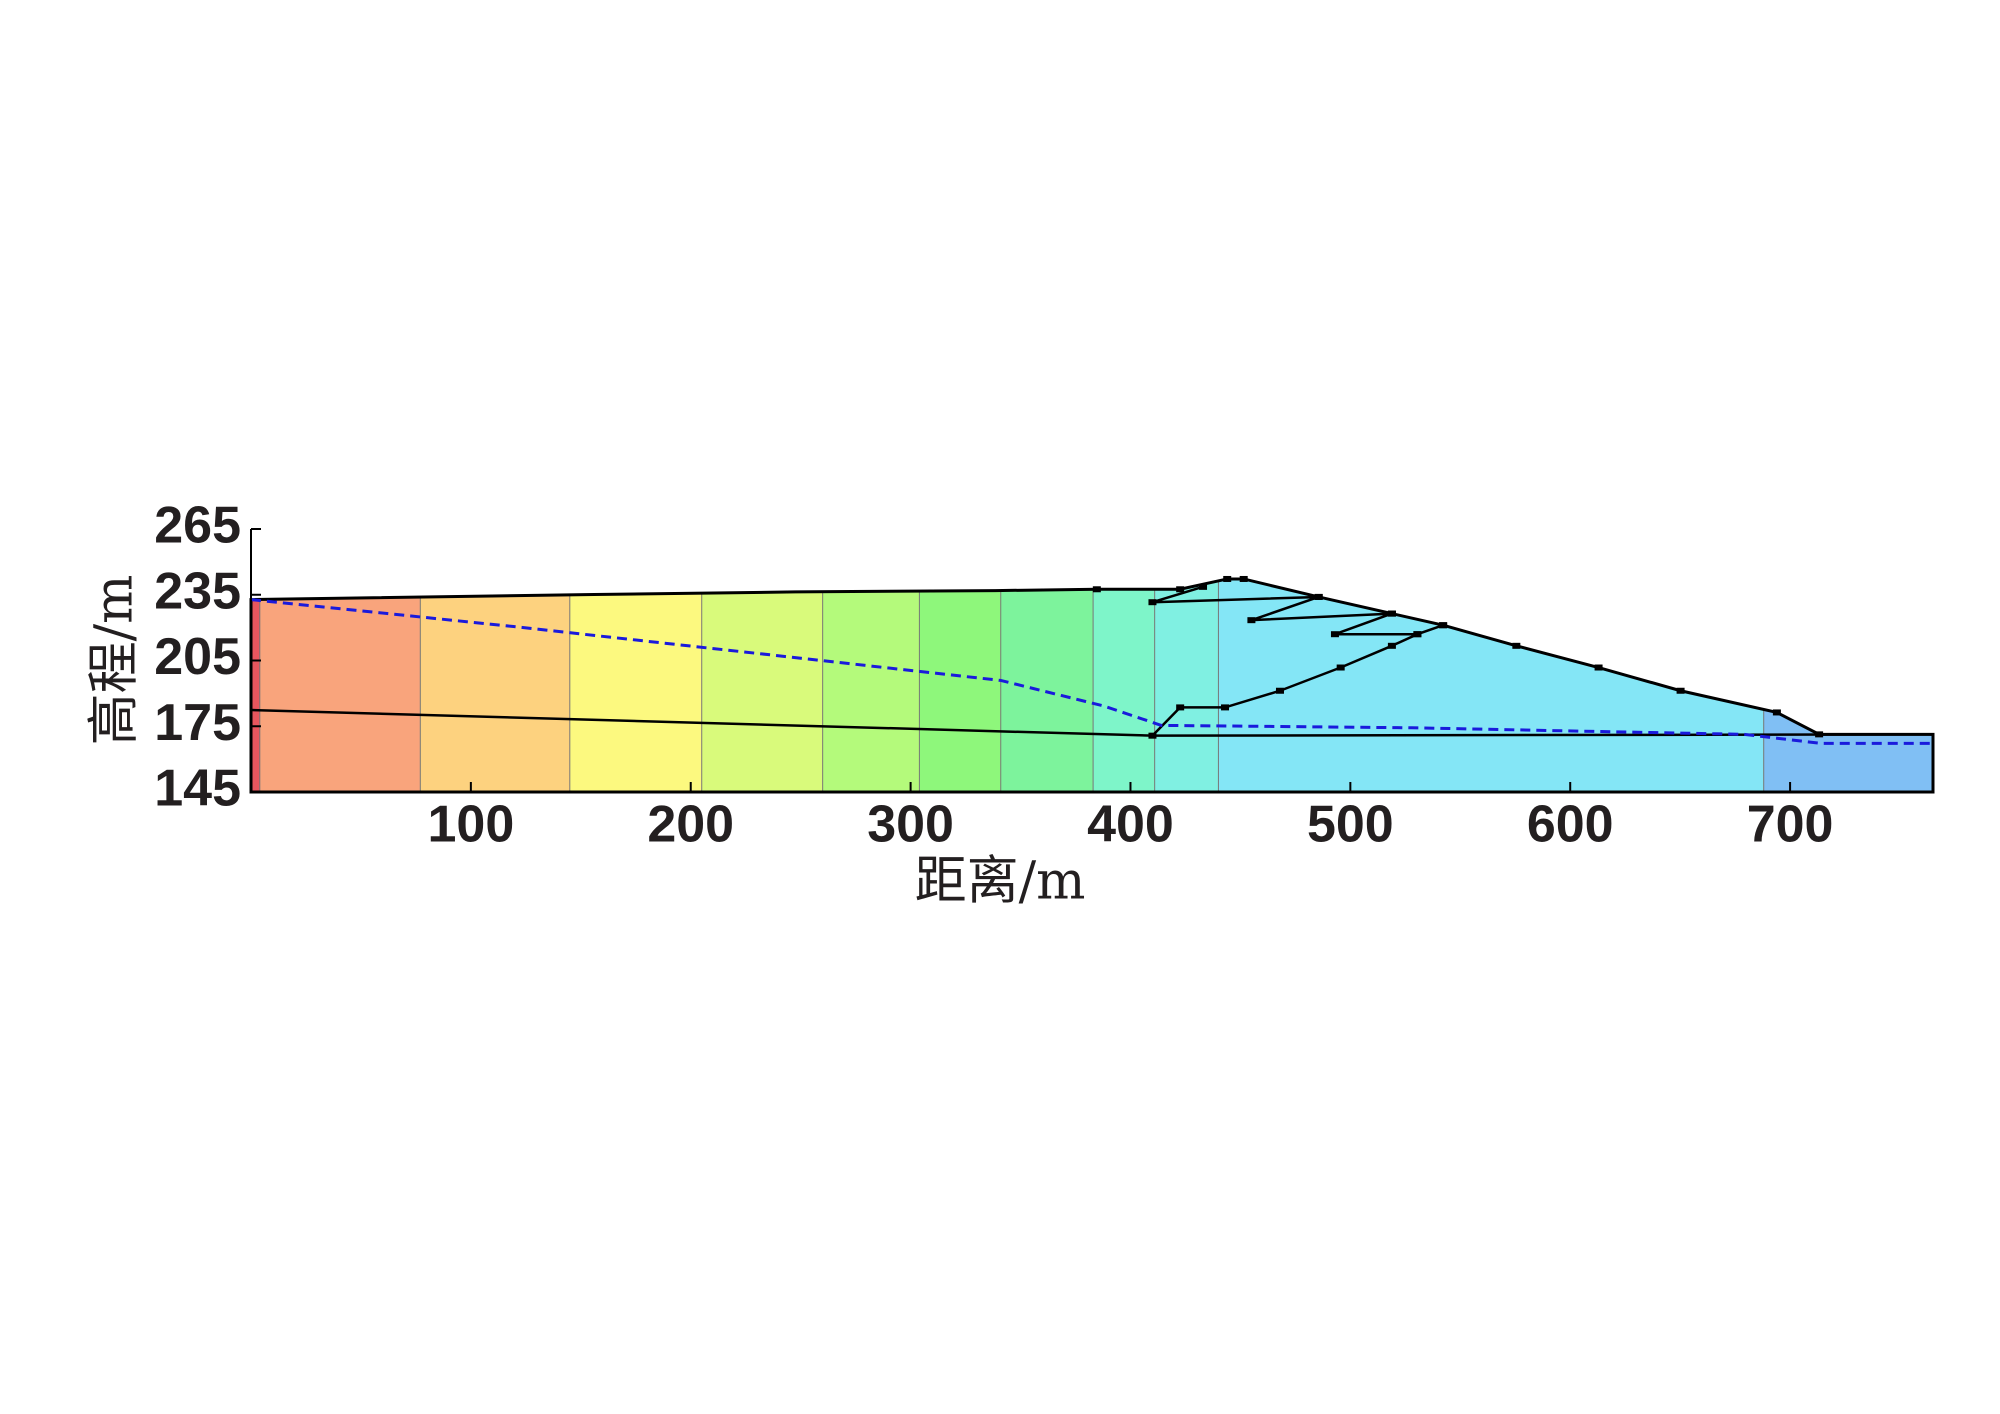  I want to click on x-tick-label: 700, so click(1790, 825).